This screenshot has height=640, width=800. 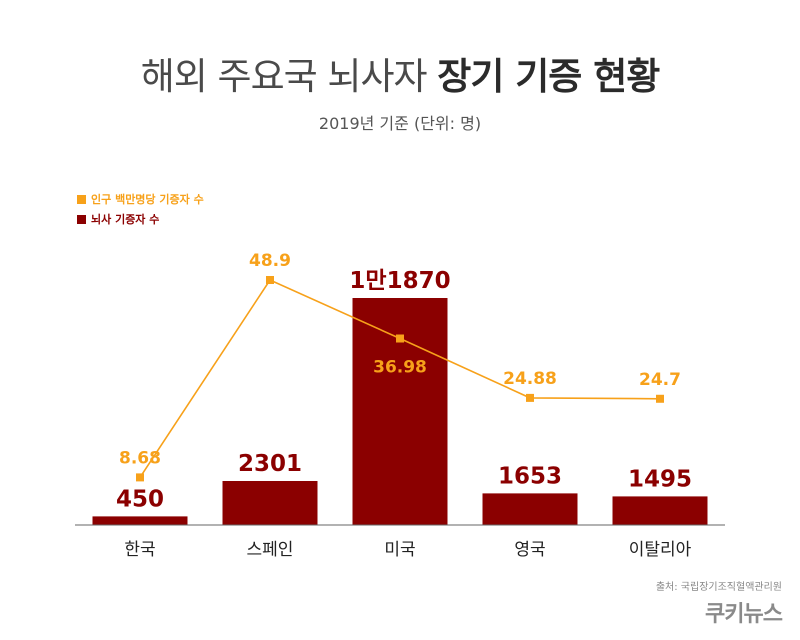 I want to click on legend-label: 뇌사 기증자 수, so click(x=125, y=219).